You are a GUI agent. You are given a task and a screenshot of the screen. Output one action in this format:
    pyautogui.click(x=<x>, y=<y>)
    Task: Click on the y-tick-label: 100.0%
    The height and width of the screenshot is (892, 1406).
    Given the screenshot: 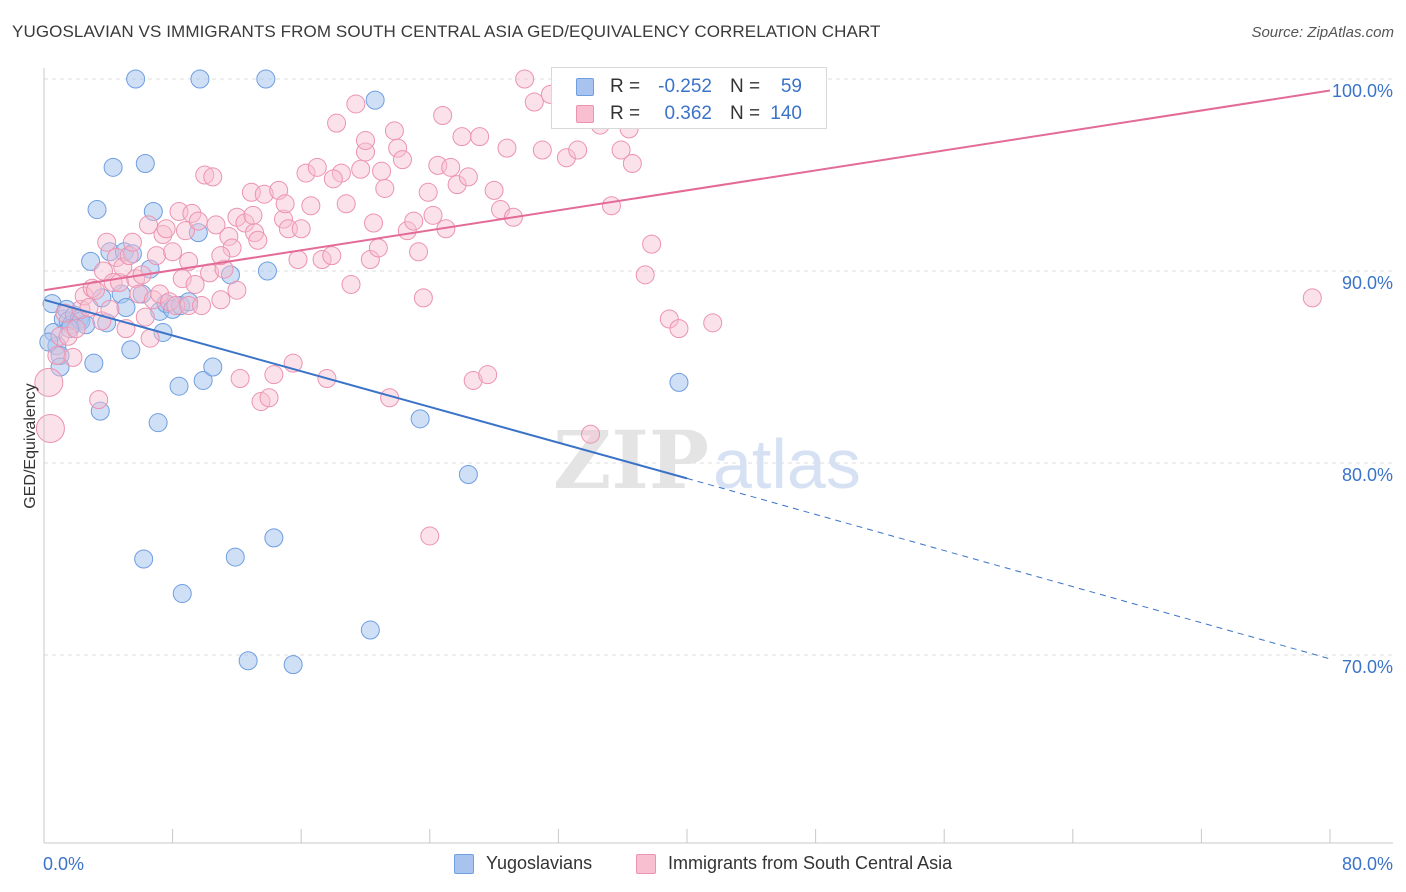 What is the action you would take?
    pyautogui.click(x=1362, y=91)
    